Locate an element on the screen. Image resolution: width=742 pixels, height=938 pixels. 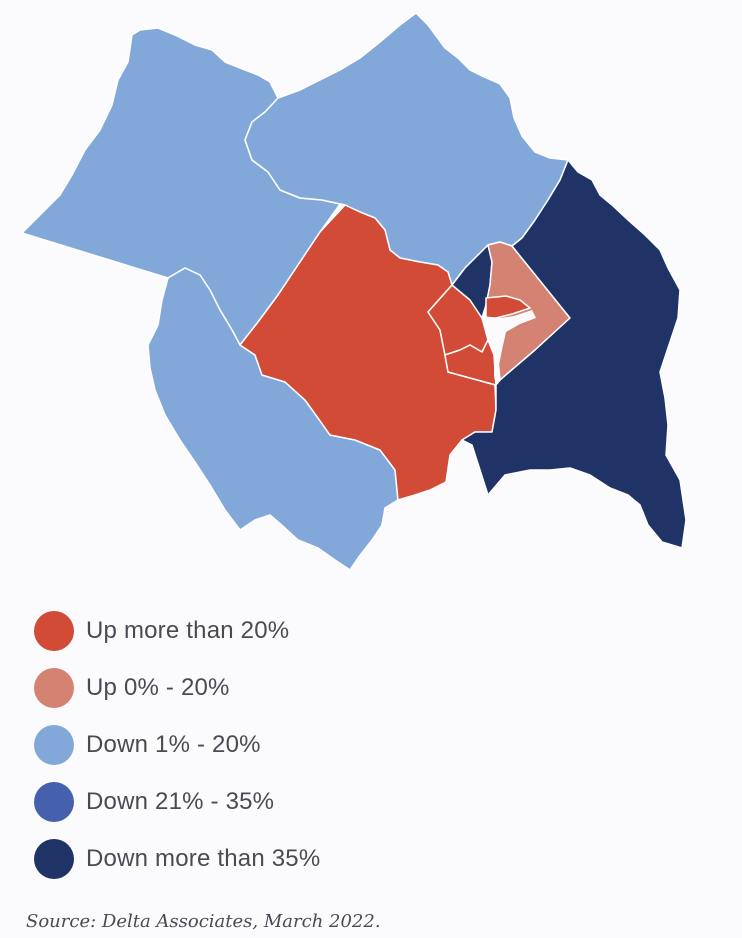
region-prince-georges is located at coordinates (574, 354).